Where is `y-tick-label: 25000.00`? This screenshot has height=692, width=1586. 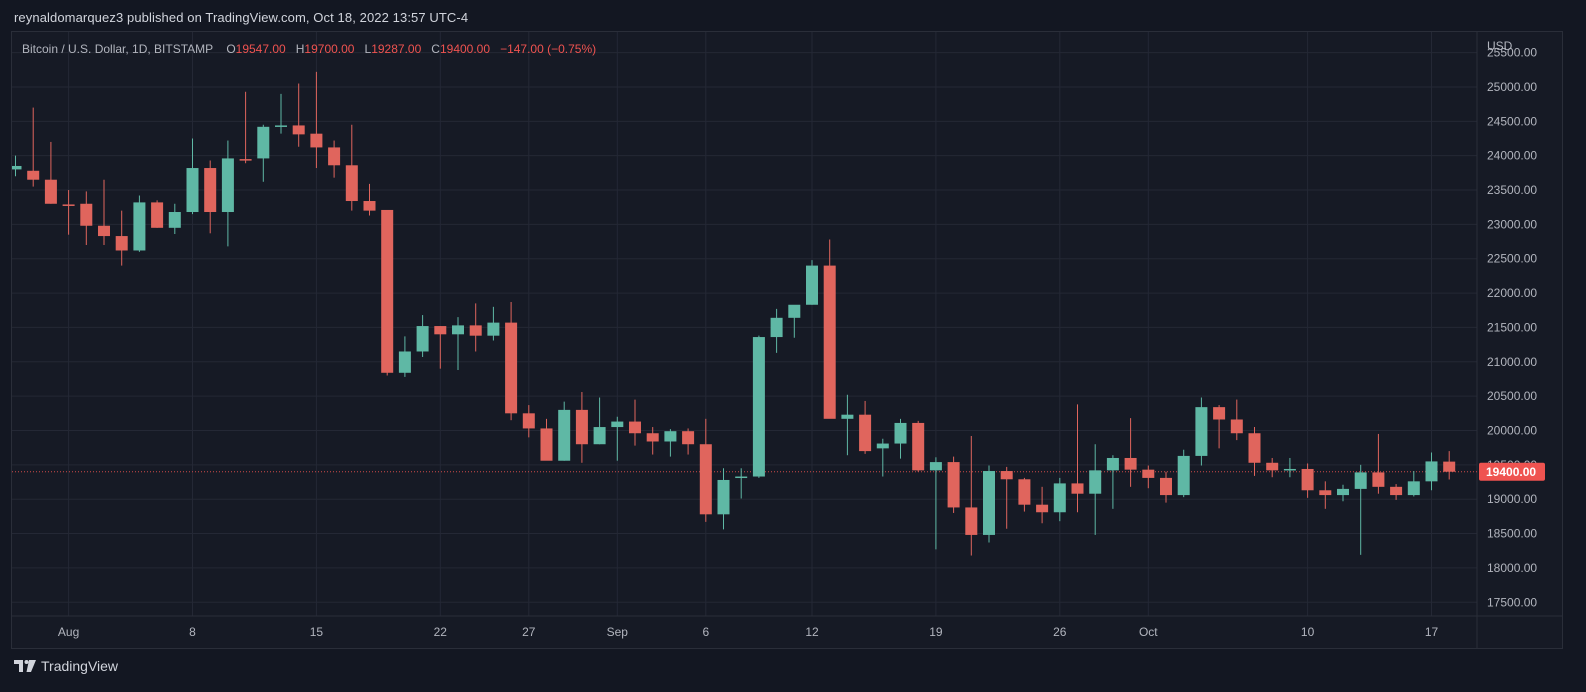
y-tick-label: 25000.00 is located at coordinates (1512, 87).